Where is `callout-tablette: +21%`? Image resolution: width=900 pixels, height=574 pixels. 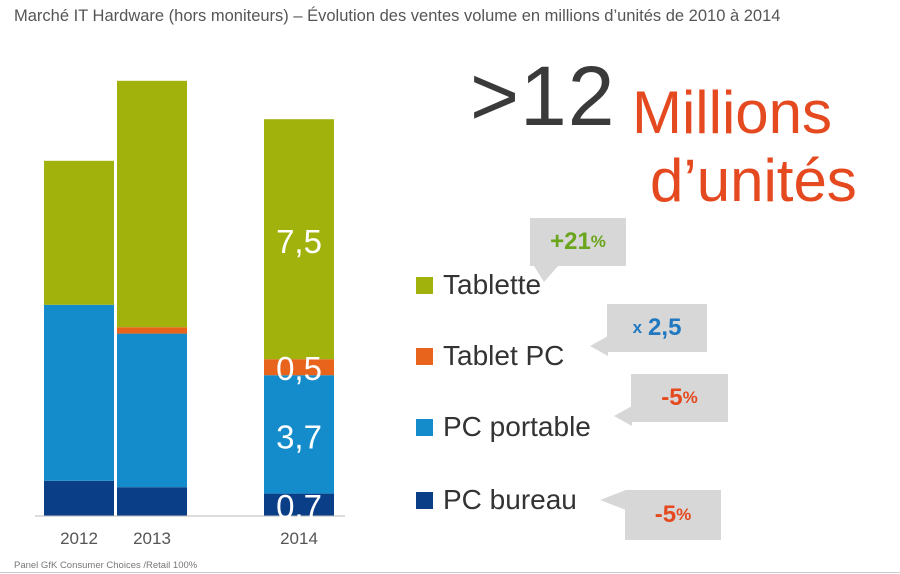
callout-tablette: +21% is located at coordinates (578, 242).